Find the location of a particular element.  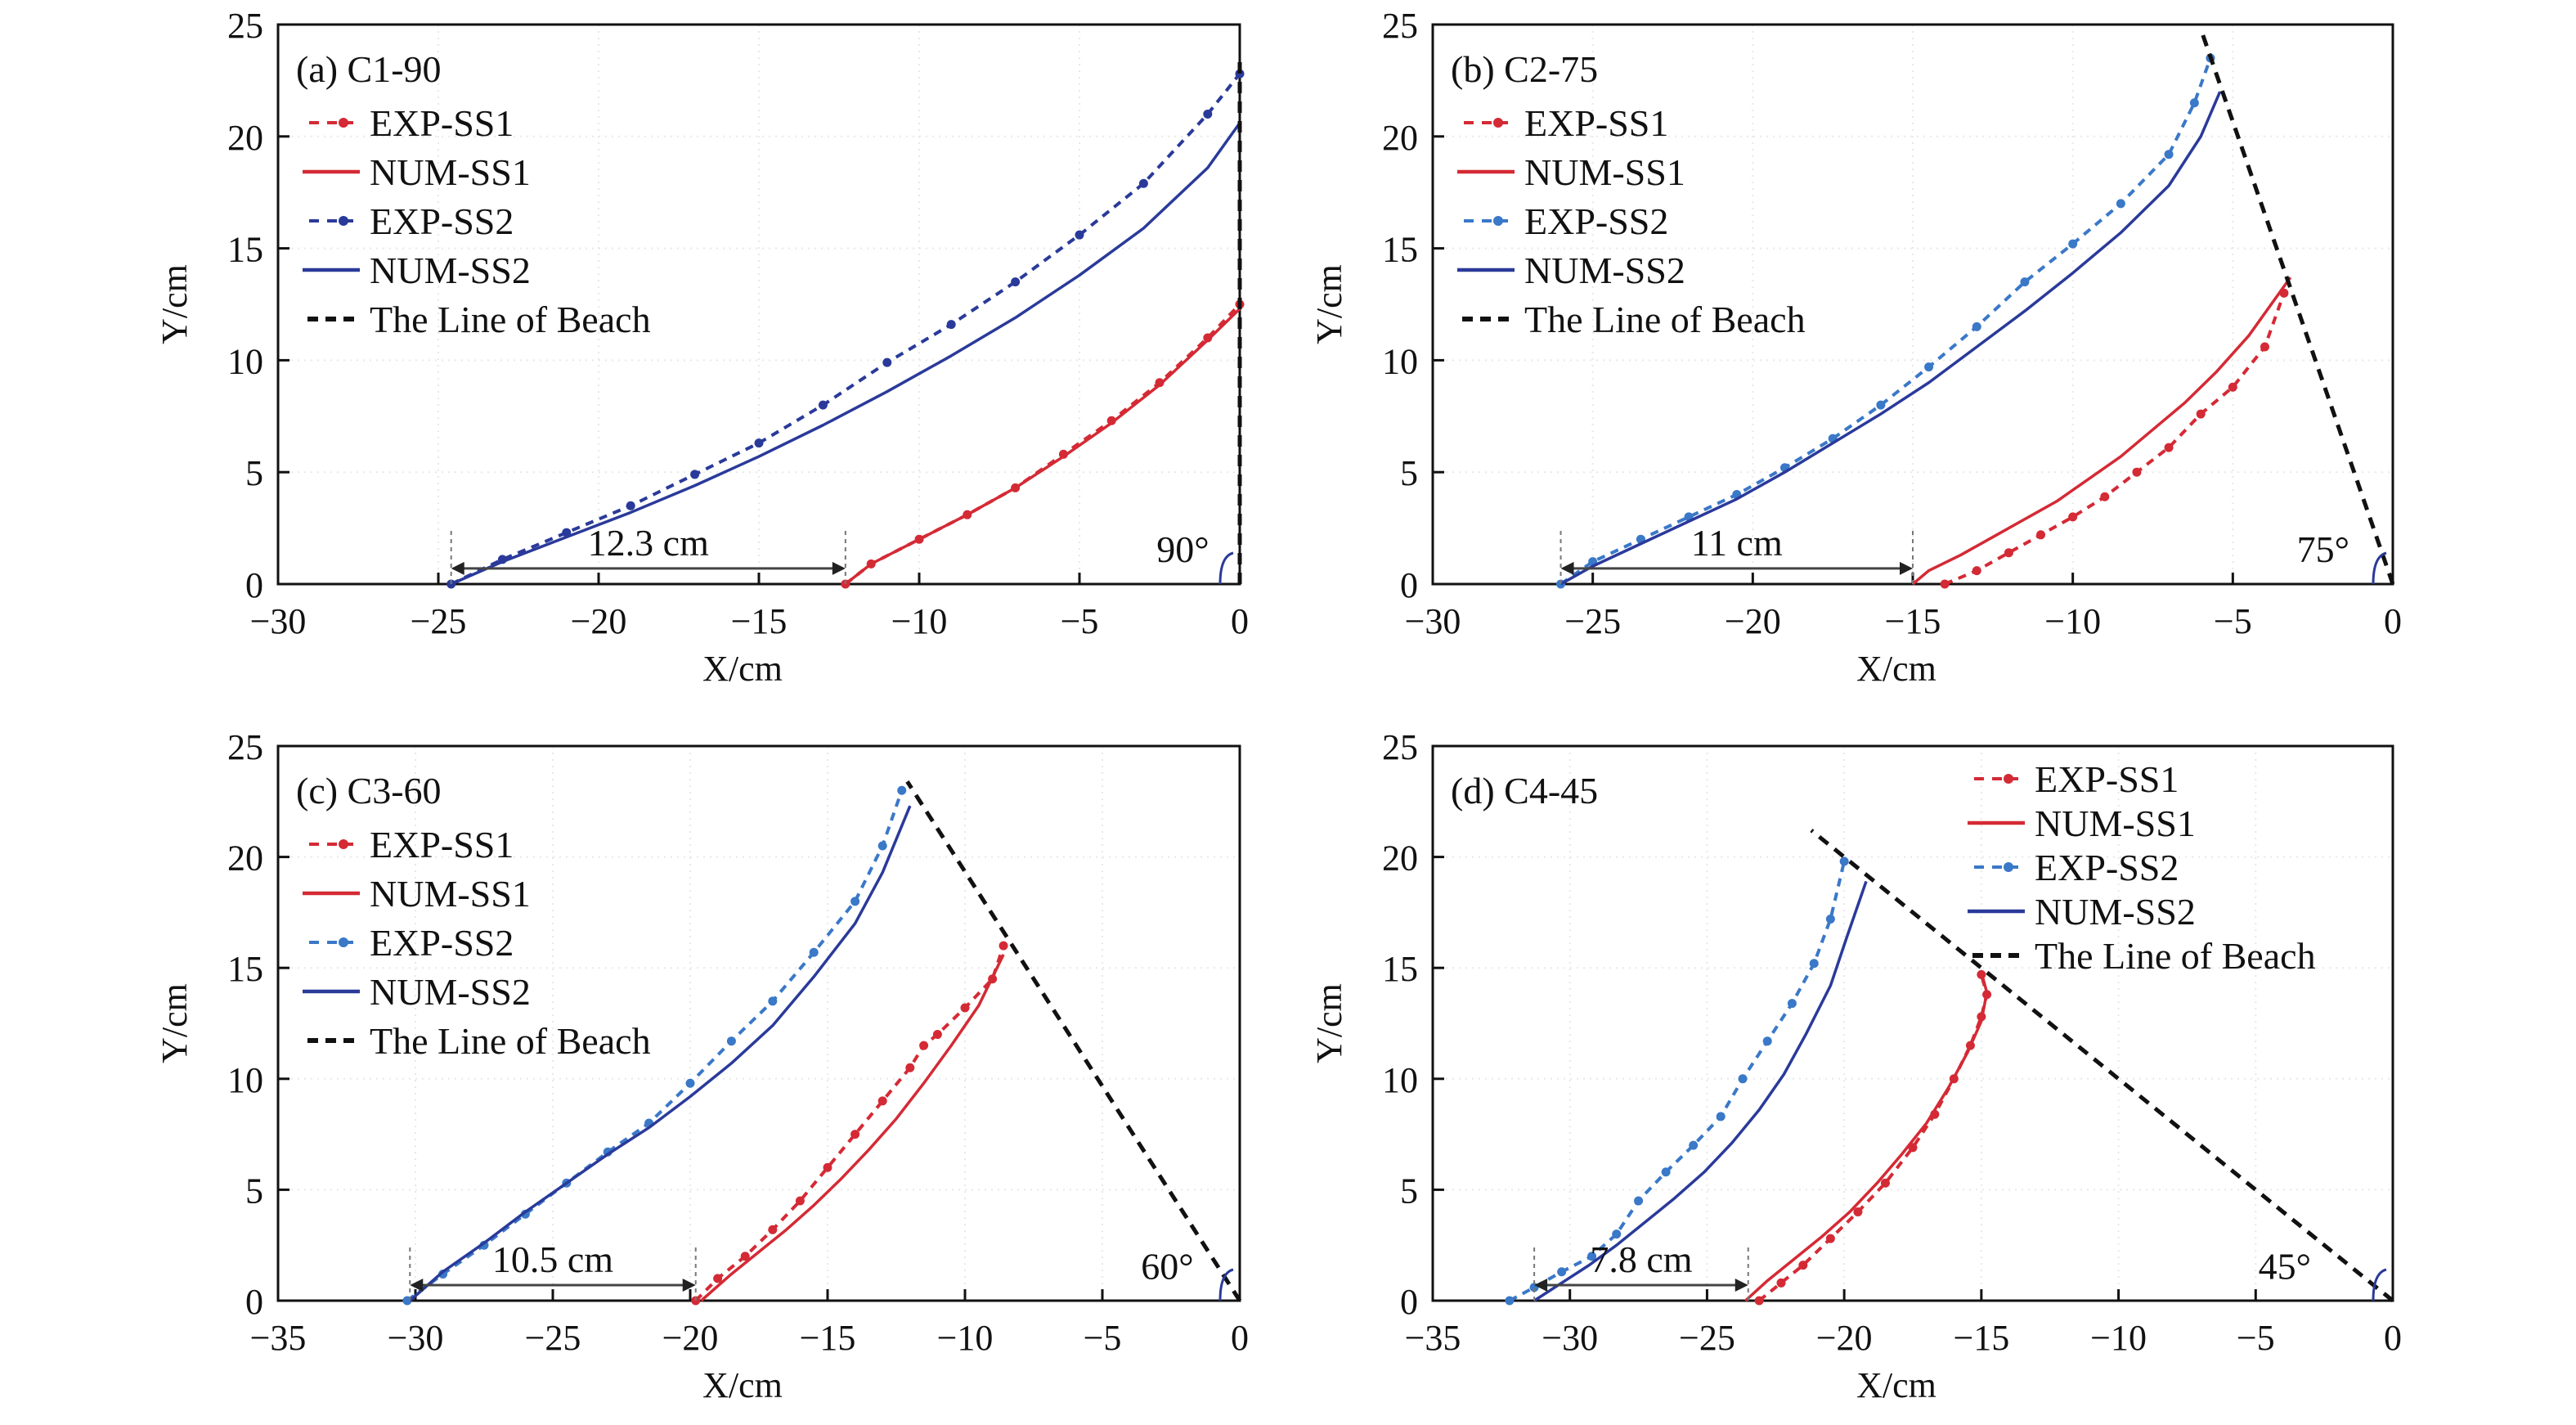

dimension-label: 7.8 cm is located at coordinates (1641, 1259).